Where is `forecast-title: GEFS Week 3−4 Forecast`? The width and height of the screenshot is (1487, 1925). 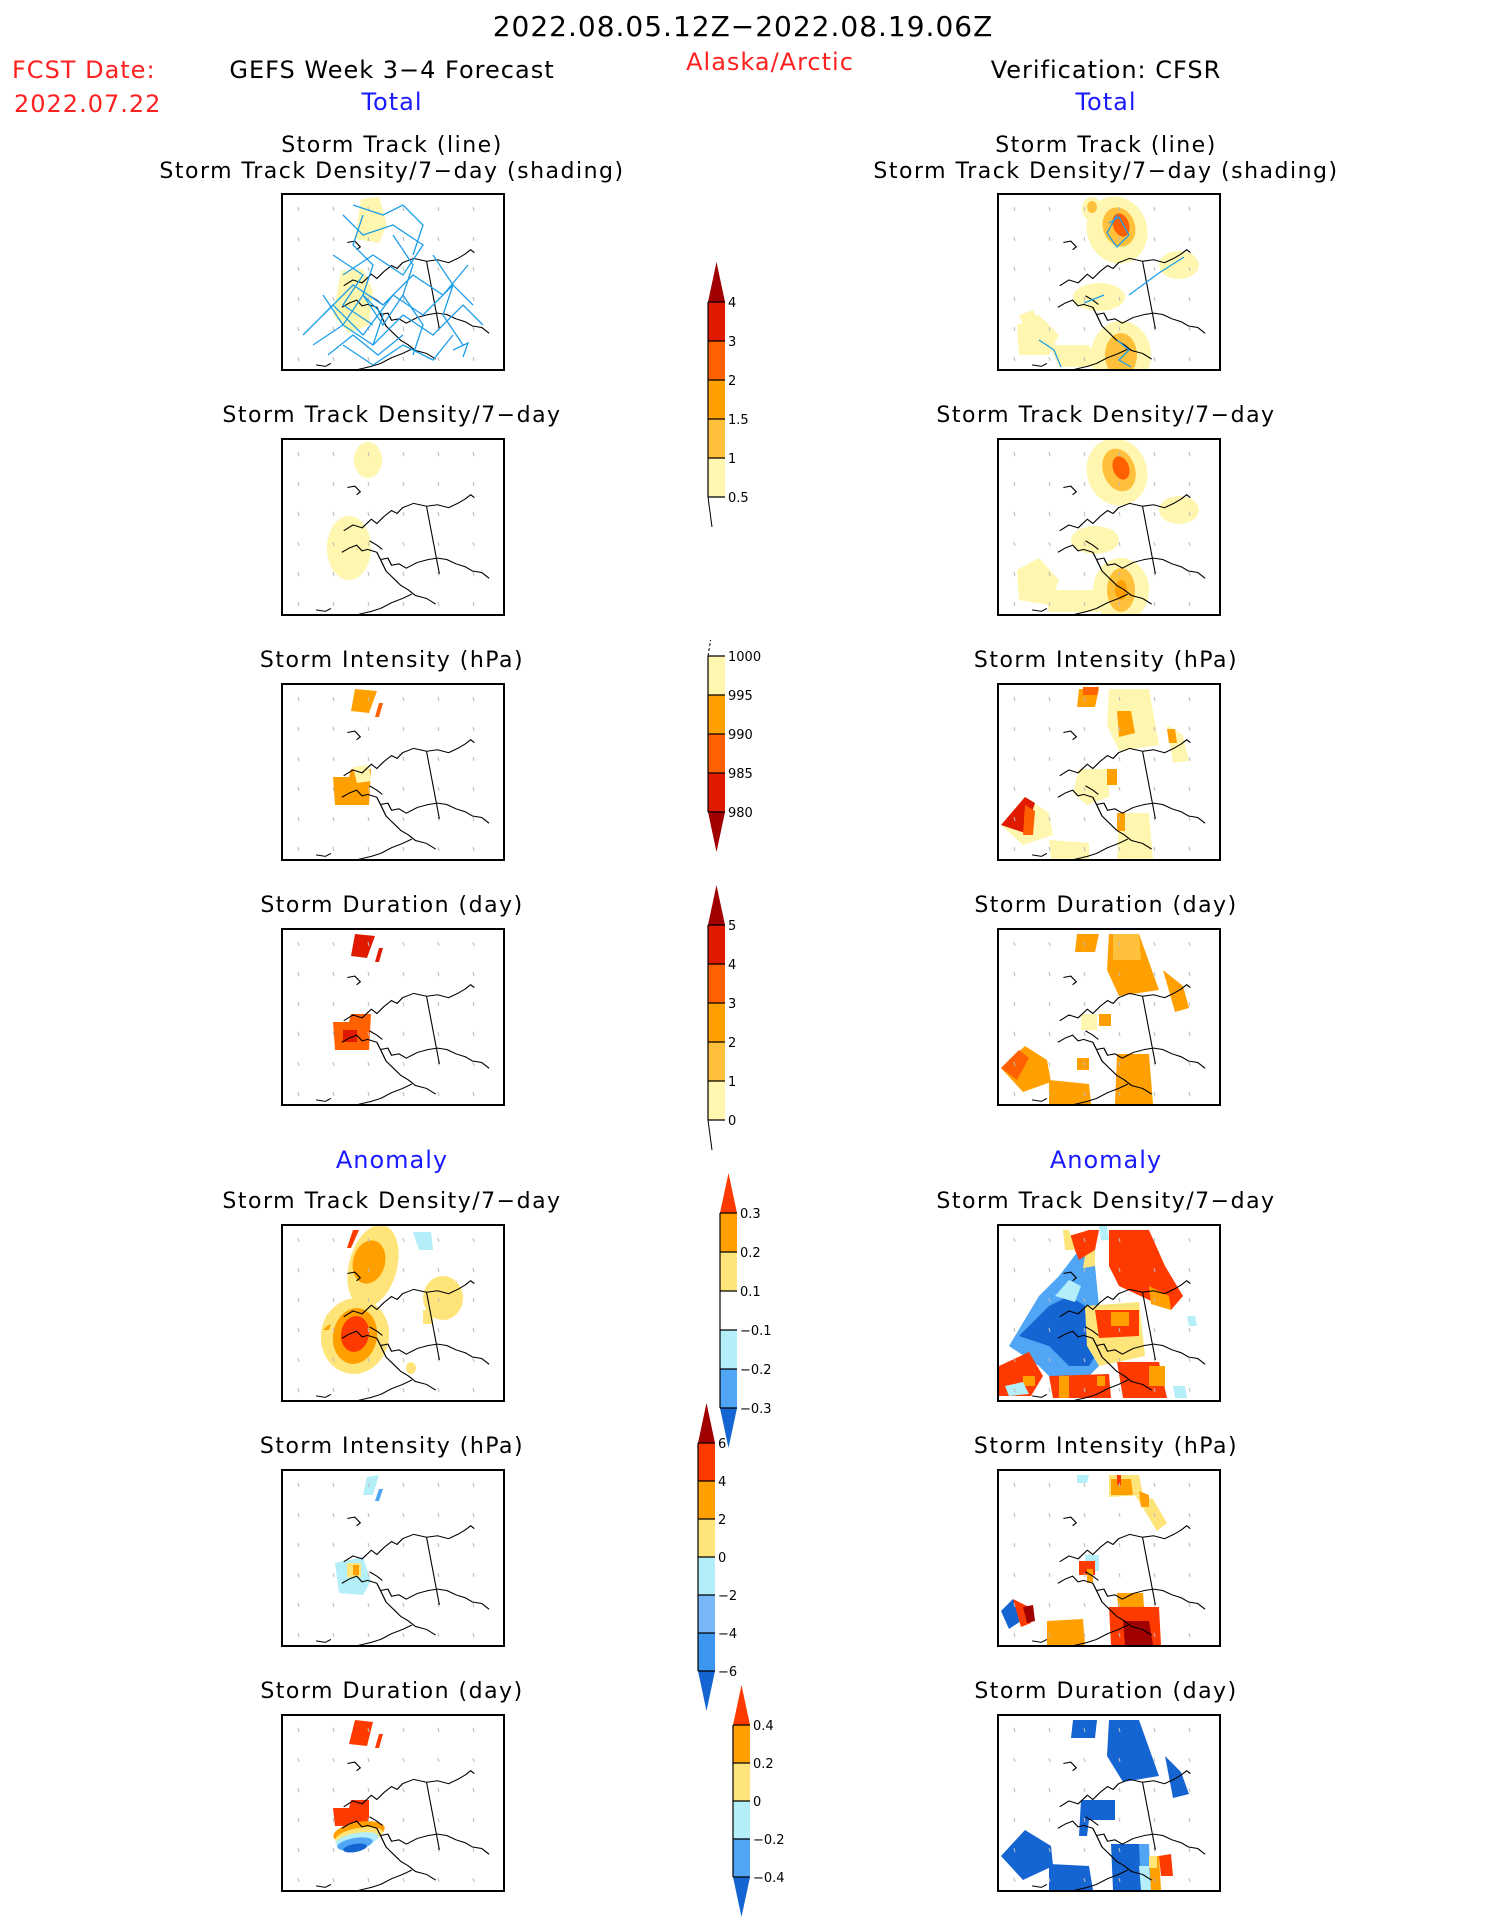 forecast-title: GEFS Week 3−4 Forecast is located at coordinates (392, 70).